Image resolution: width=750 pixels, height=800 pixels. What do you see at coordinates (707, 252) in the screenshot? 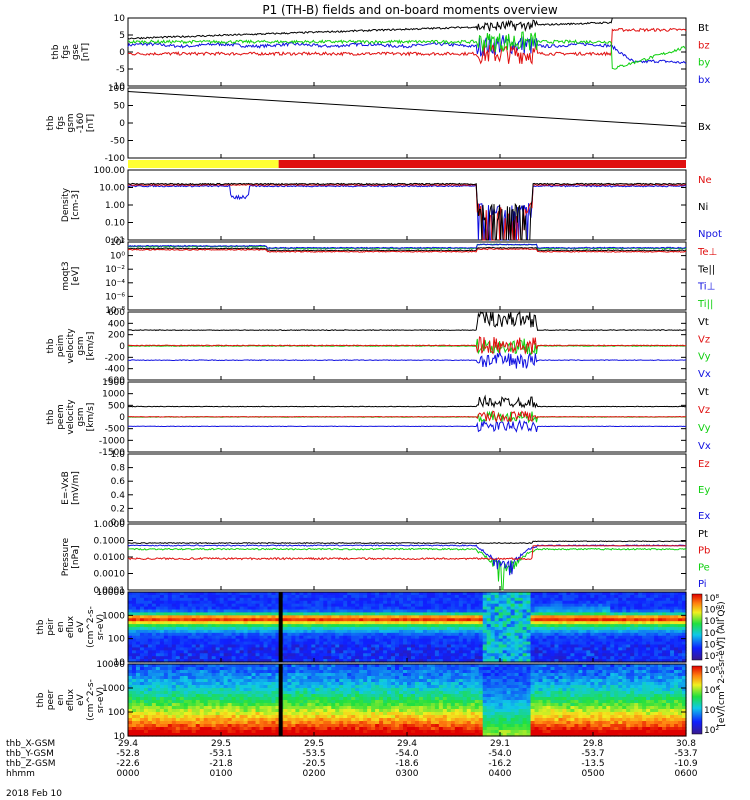
I see `temperature-legend-Te⊥: Te⊥` at bounding box center [707, 252].